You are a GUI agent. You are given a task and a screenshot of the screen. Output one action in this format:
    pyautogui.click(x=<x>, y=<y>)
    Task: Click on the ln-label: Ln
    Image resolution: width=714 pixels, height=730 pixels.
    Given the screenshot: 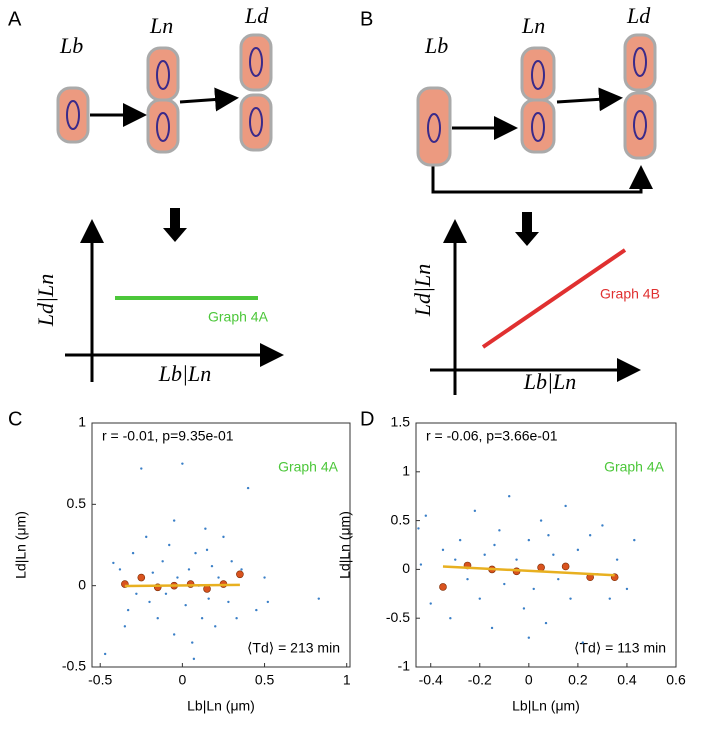 What is the action you would take?
    pyautogui.click(x=161, y=25)
    